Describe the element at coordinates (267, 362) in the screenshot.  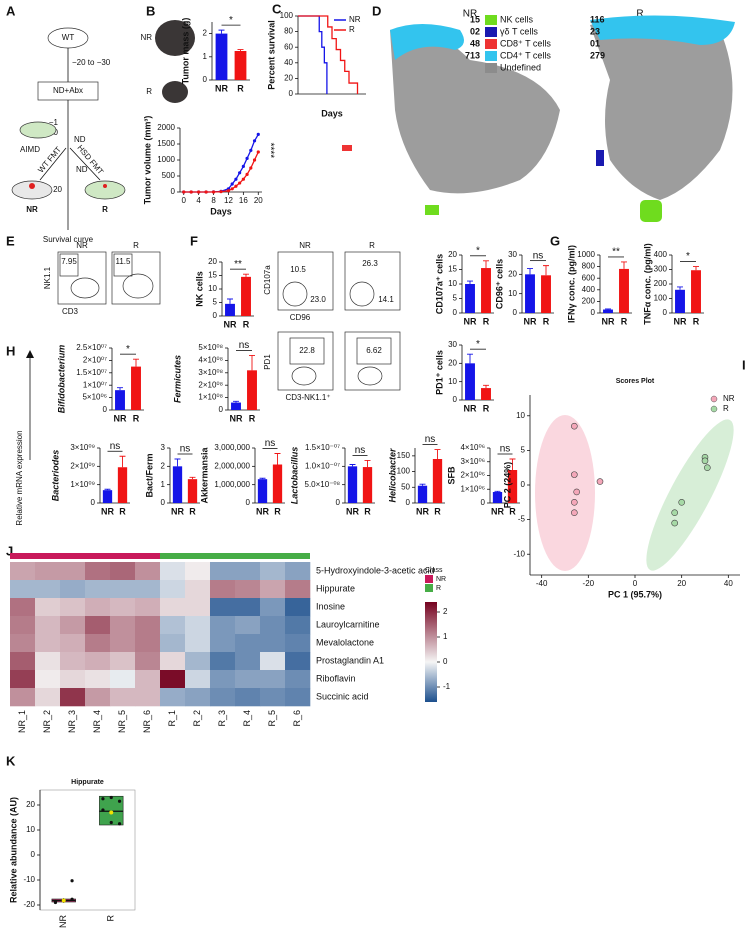
I see `flow-axis: PD1` at that location.